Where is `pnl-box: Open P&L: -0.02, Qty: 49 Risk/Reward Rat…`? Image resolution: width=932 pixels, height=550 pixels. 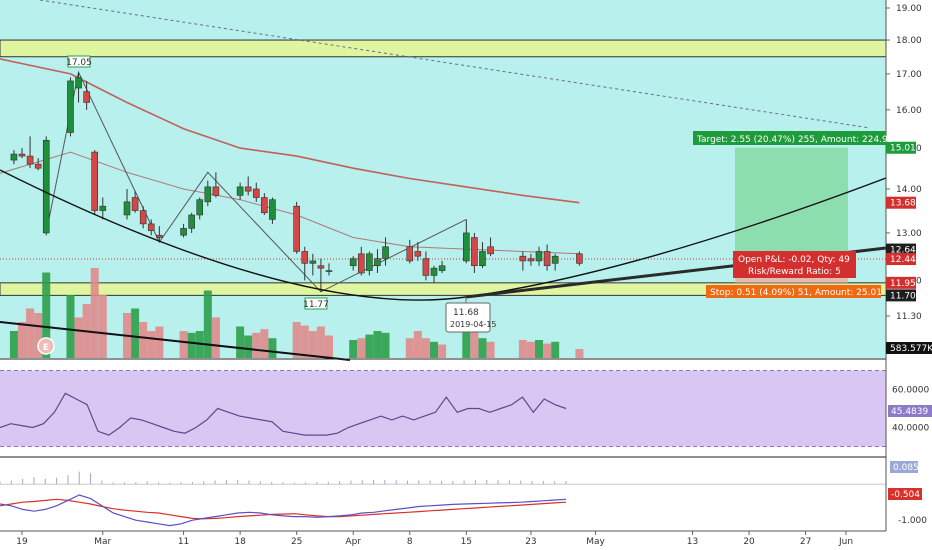
pnl-box: Open P&L: -0.02, Qty: 49 Risk/Reward Rat… is located at coordinates (794, 264).